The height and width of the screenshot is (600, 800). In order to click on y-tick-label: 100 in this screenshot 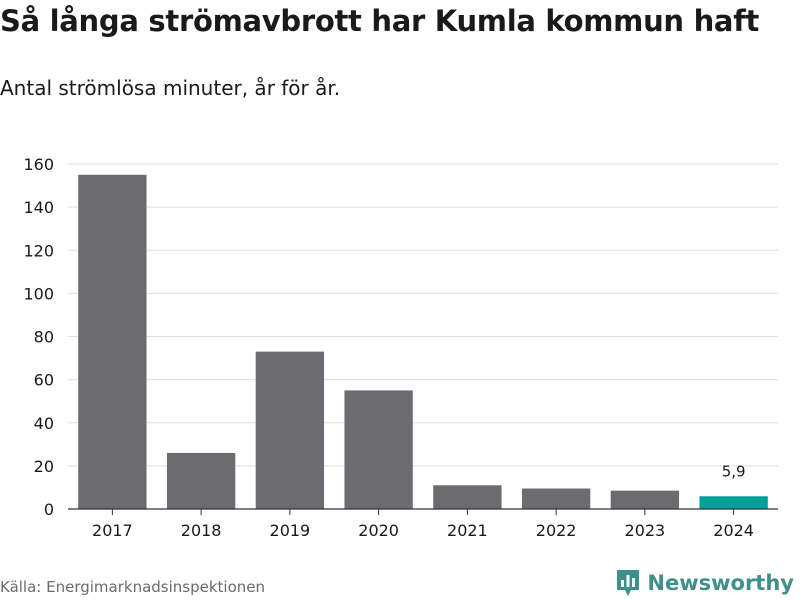, I will do `click(38, 293)`.